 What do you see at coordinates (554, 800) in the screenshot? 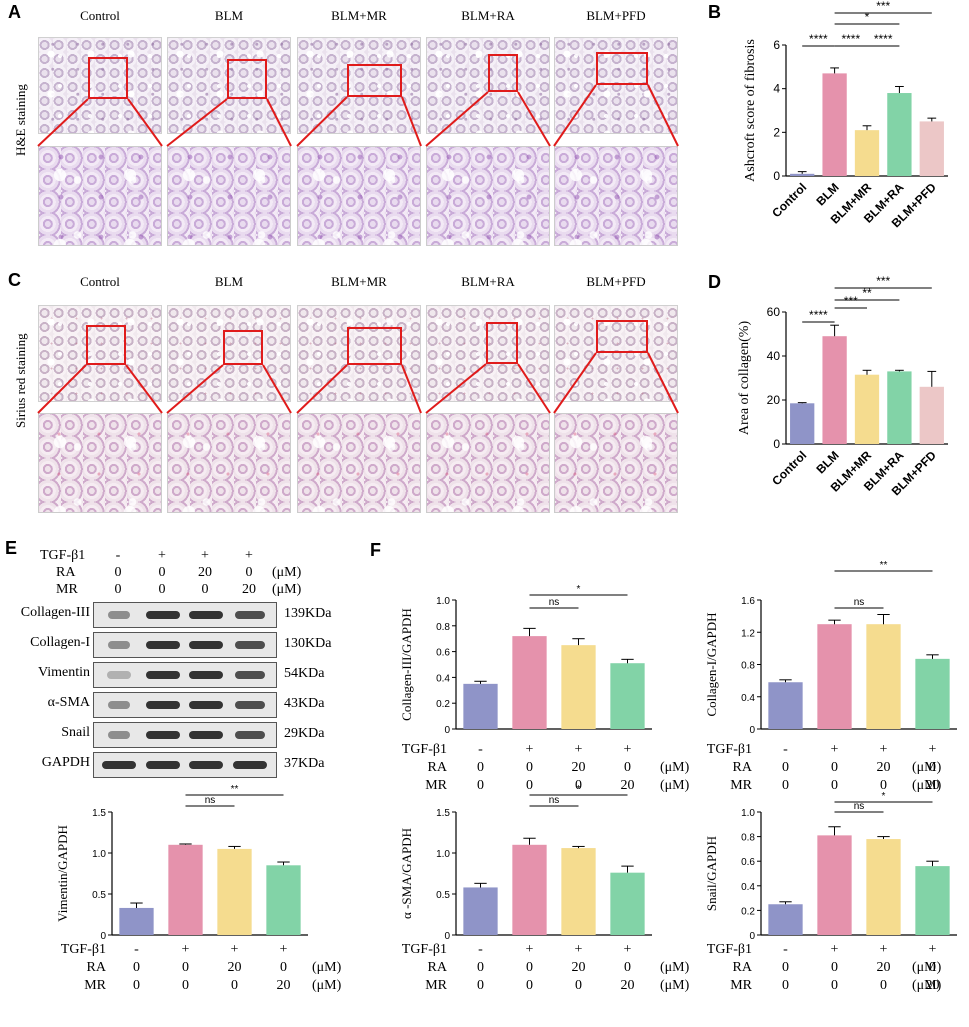
I see `significance-label: ns` at bounding box center [554, 800].